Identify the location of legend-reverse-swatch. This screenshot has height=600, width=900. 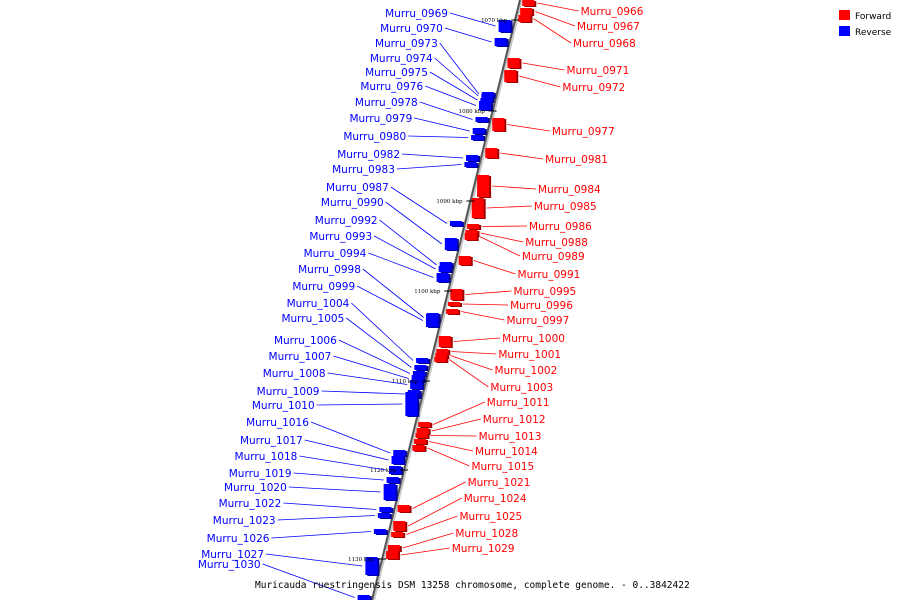
(844, 31).